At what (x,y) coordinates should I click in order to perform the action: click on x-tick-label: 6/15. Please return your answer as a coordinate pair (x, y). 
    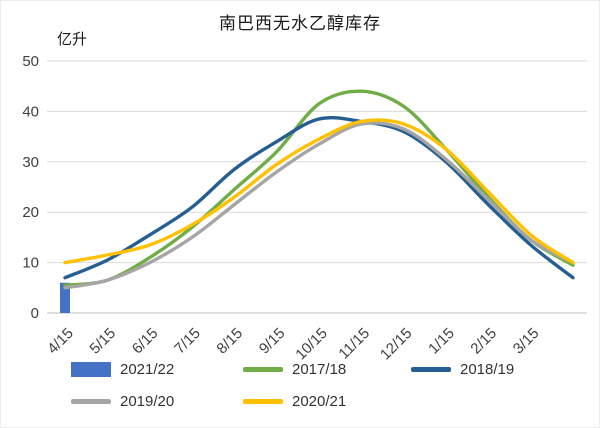
    Looking at the image, I should click on (145, 341).